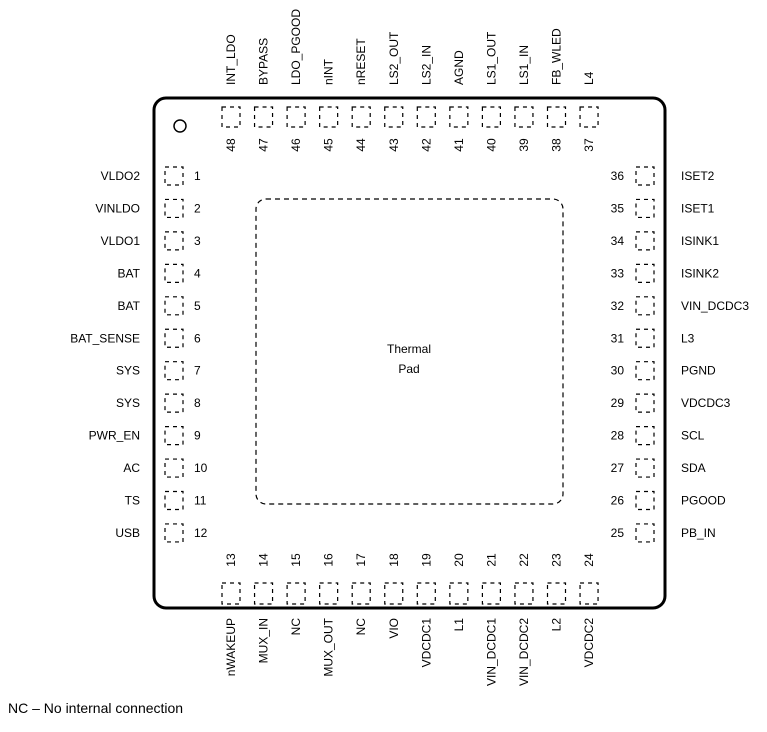  Describe the element at coordinates (698, 371) in the screenshot. I see `pin-30-name-pgnd: PGND` at that location.